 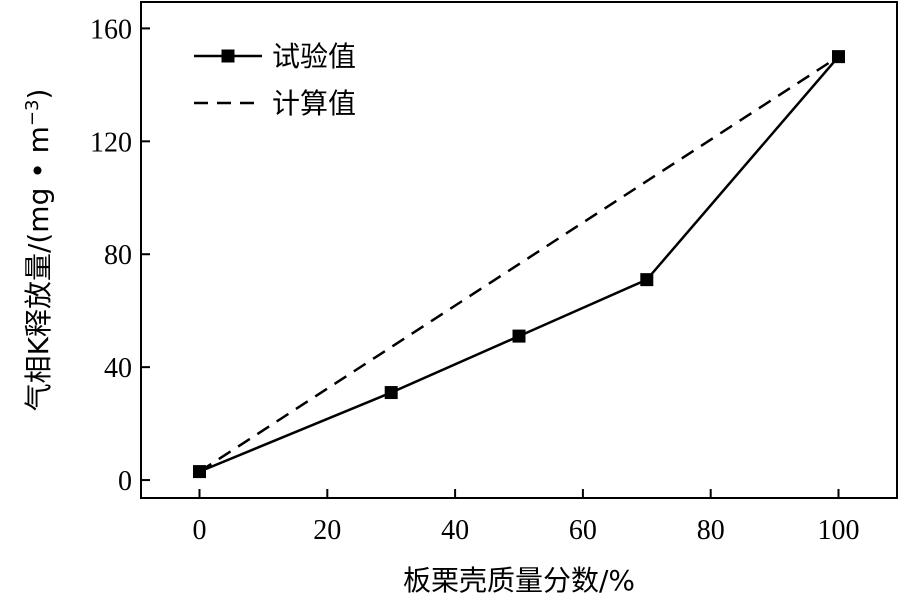 I want to click on x-tick-label: 80, so click(x=711, y=530).